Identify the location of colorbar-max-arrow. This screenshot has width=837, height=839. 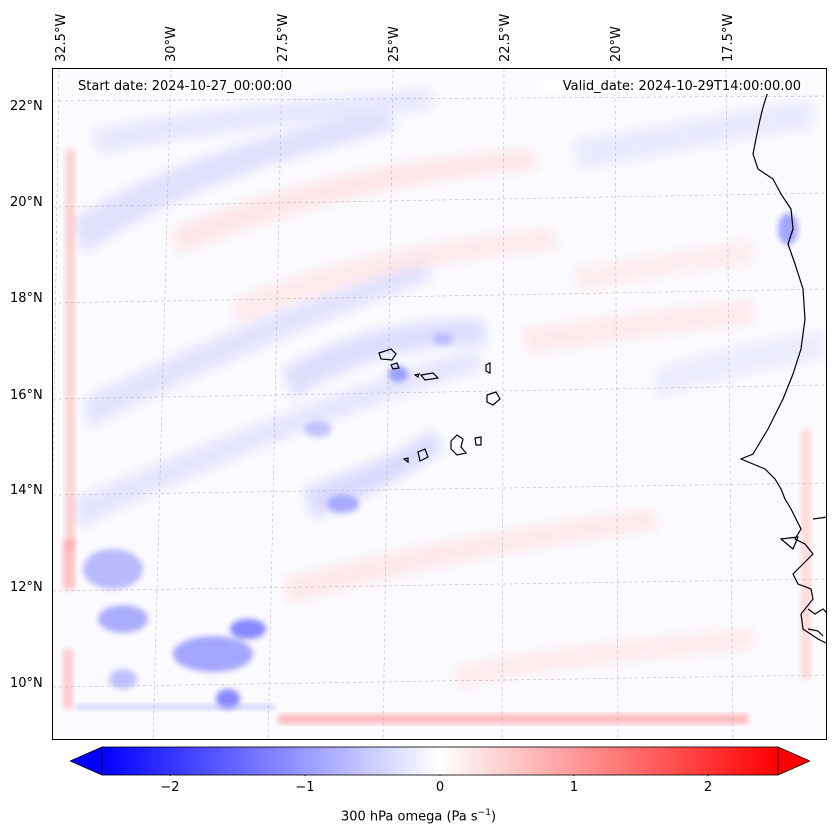
(793, 761).